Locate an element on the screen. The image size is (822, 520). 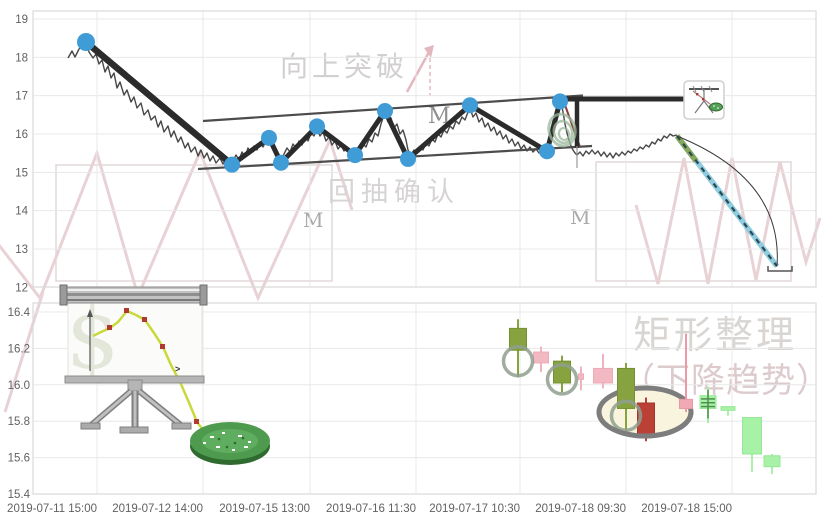
projection-line-dashes is located at coordinates (727, 201).